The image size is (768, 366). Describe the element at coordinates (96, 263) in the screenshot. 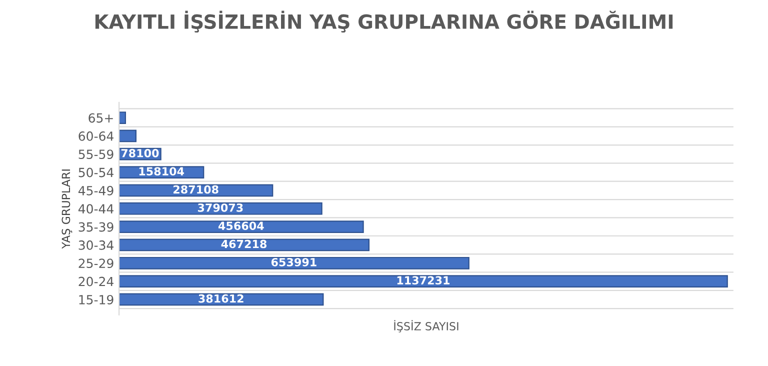

I see `y-tick-label: 25-29` at that location.